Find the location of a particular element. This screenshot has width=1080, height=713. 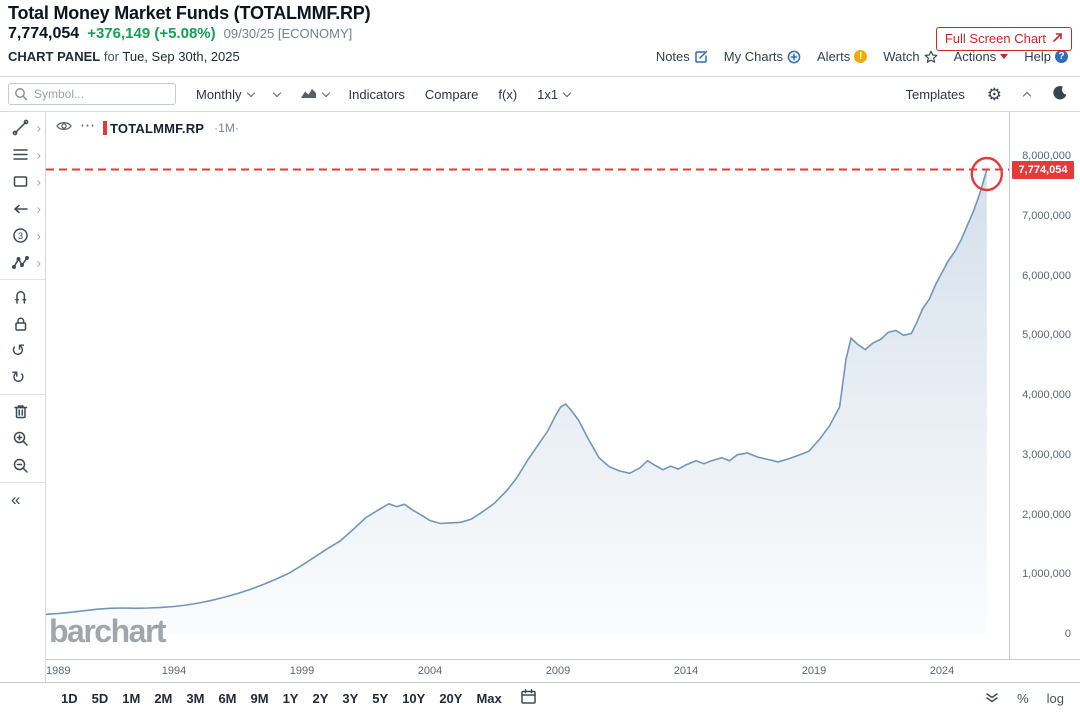

range-max-button: Max is located at coordinates (488, 698).